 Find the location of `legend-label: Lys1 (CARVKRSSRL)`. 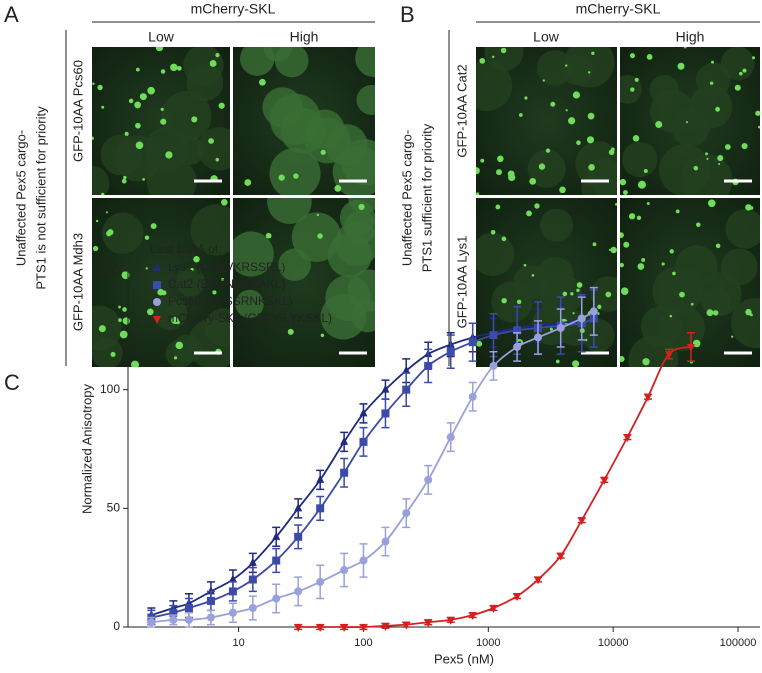

legend-label: Lys1 (CARVKRSSRL) is located at coordinates (226, 267).